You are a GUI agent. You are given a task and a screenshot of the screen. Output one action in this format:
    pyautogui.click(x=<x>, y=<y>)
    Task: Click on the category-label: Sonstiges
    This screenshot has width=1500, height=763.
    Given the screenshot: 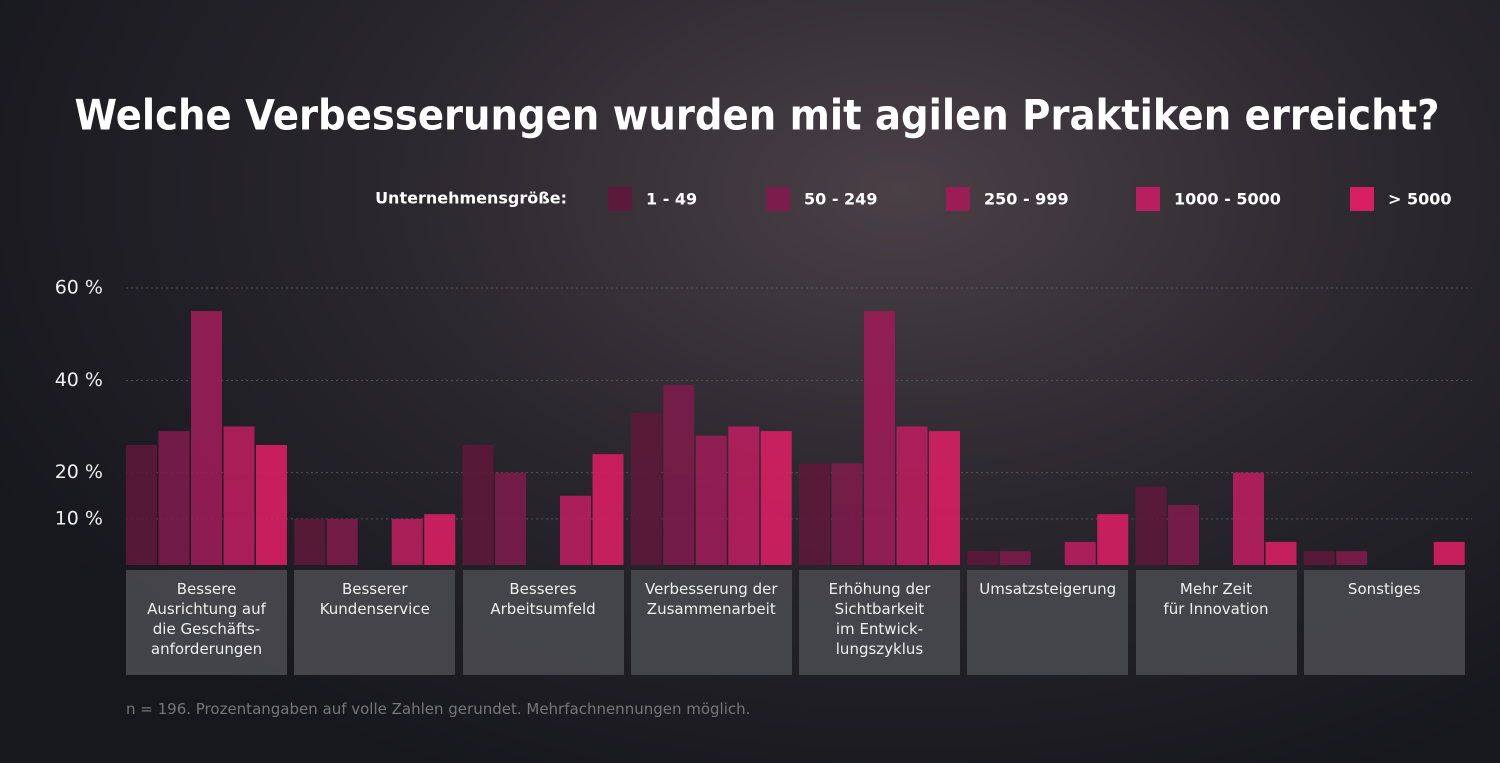 What is the action you would take?
    pyautogui.click(x=1384, y=622)
    